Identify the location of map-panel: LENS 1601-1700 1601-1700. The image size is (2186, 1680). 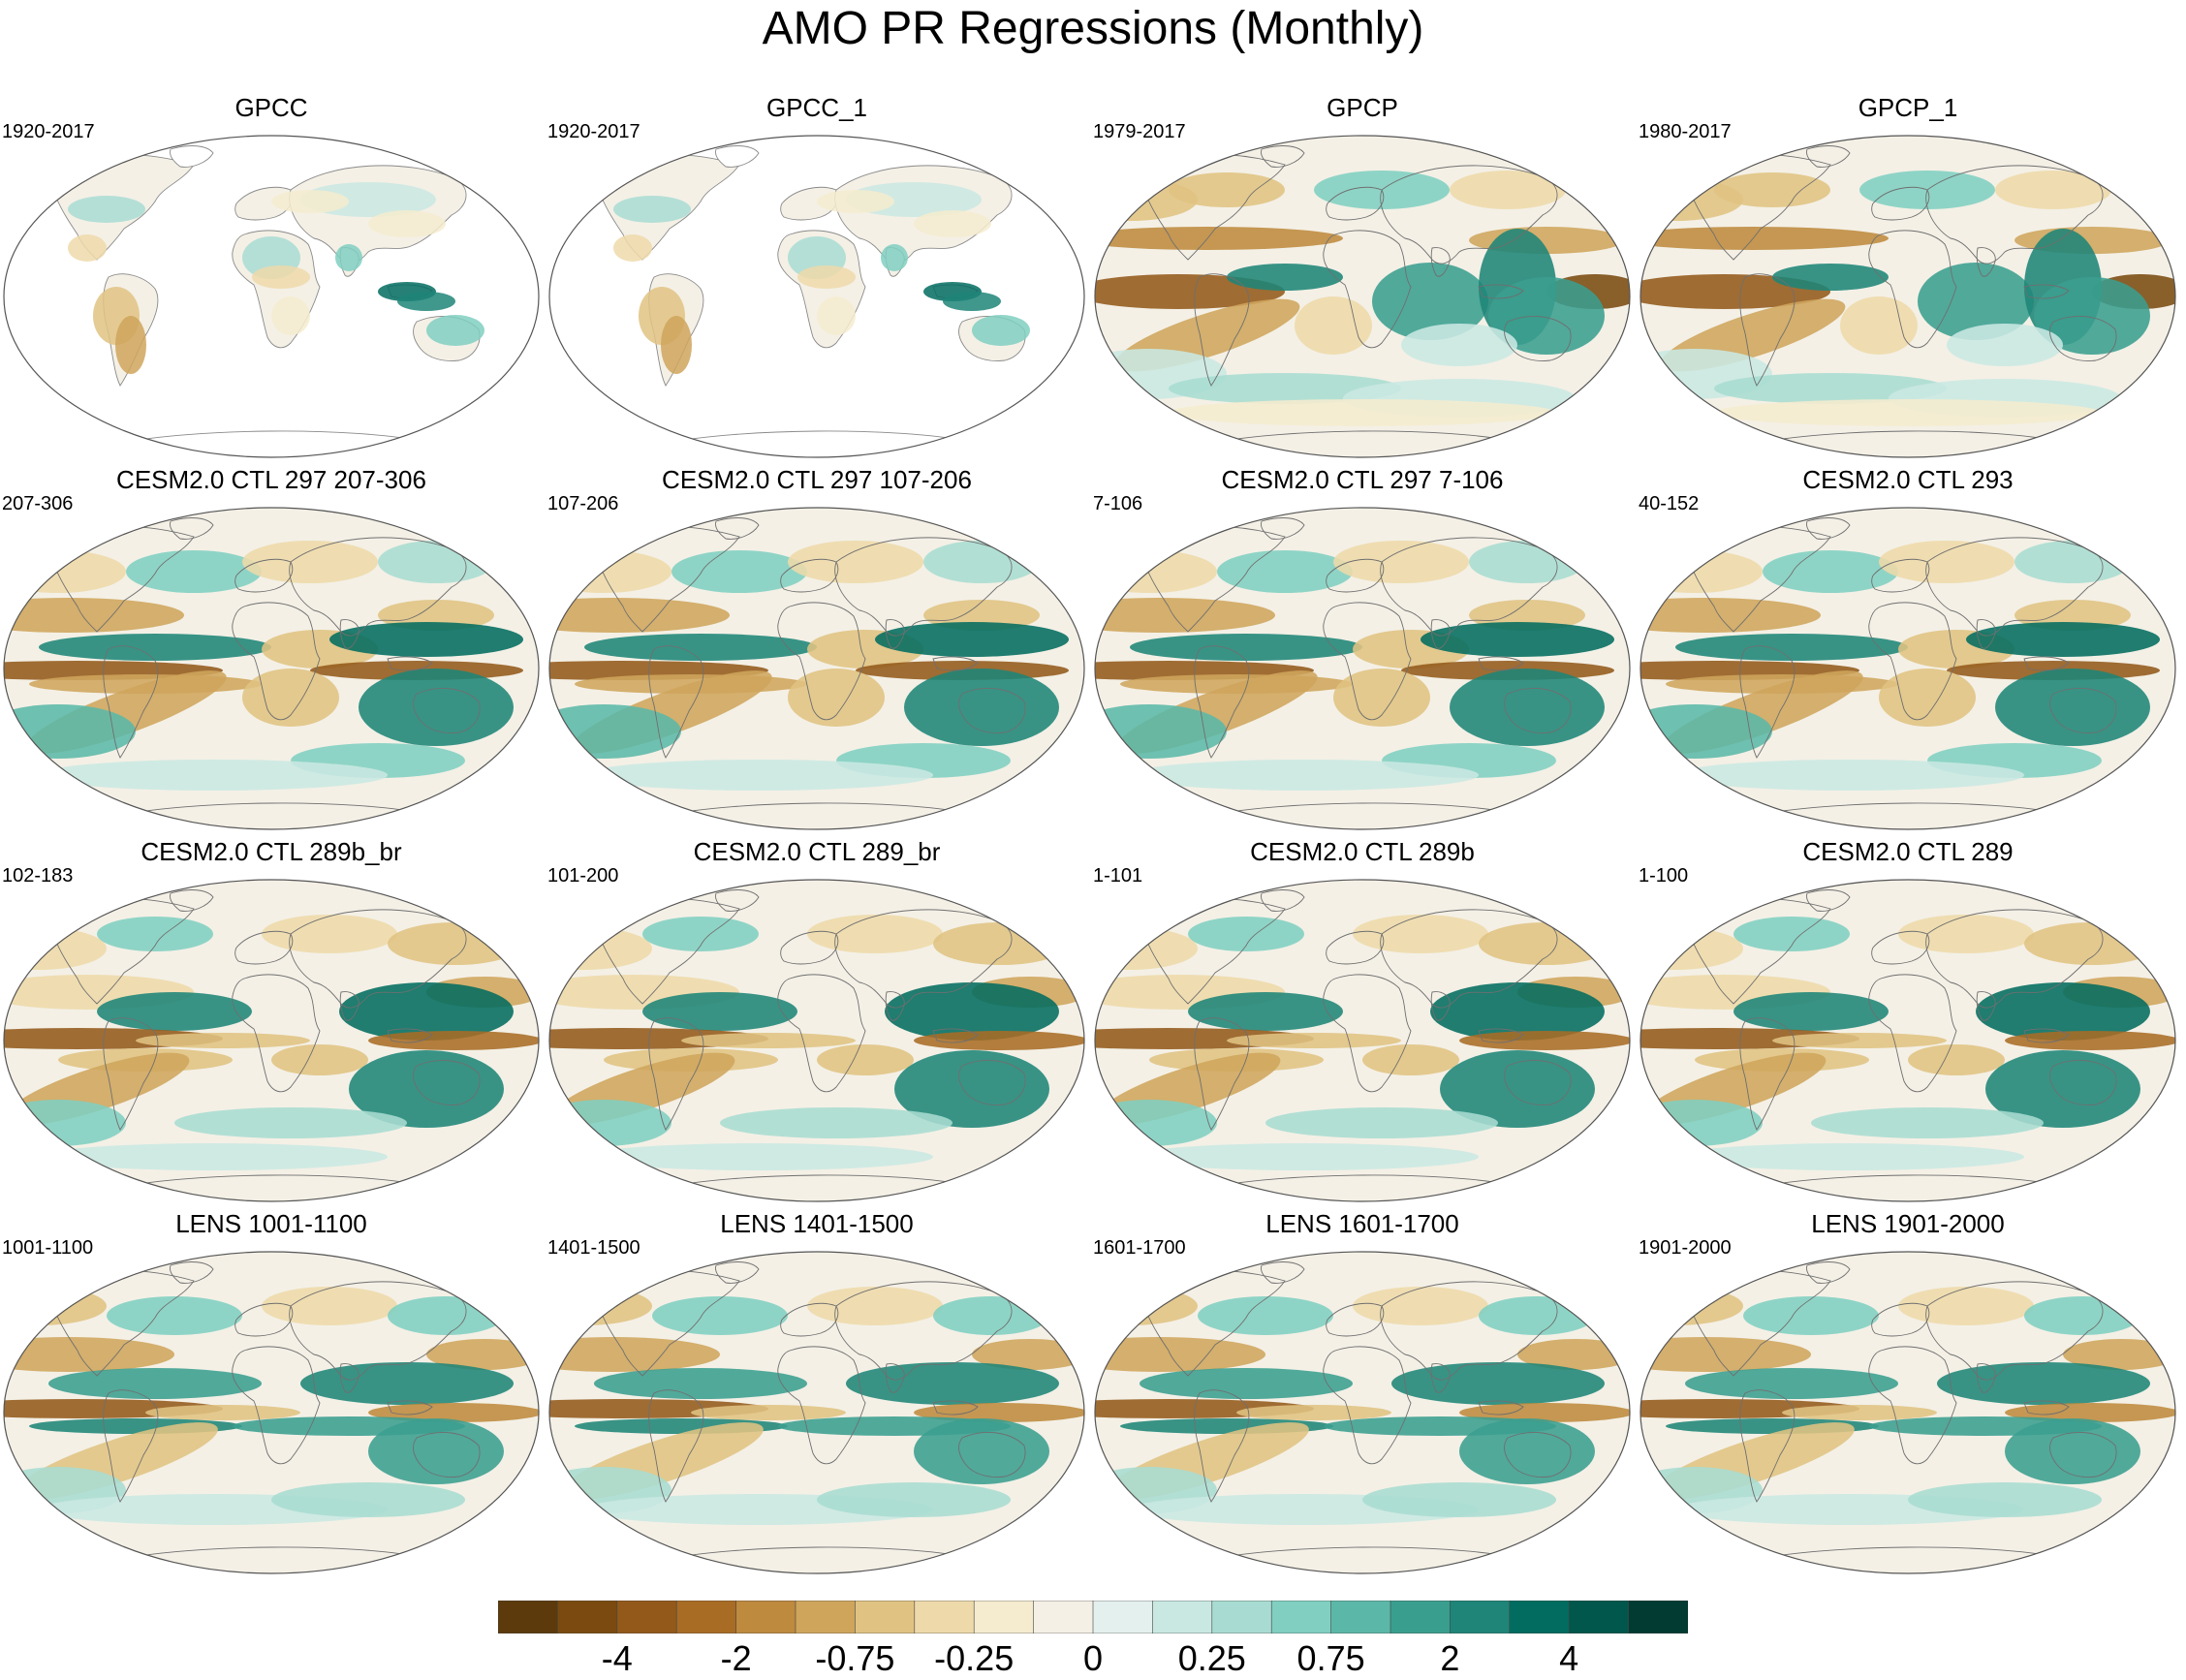
(1362, 1393).